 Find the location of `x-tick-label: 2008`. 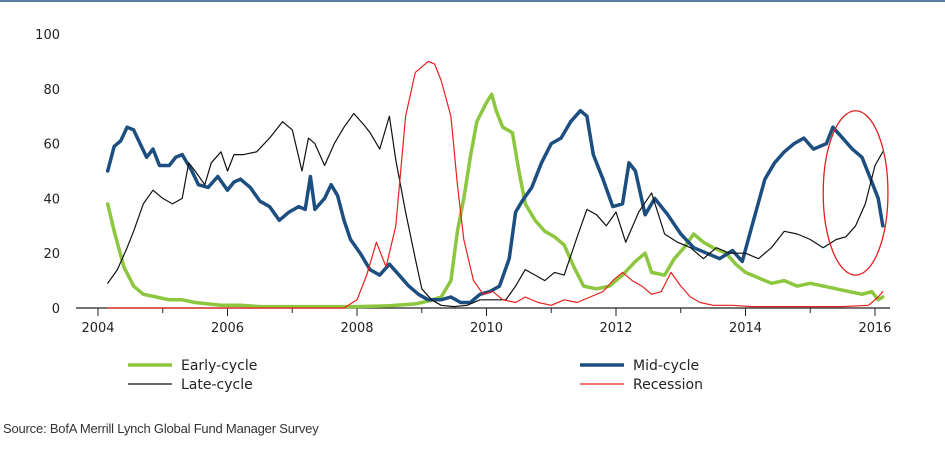

x-tick-label: 2008 is located at coordinates (356, 328).